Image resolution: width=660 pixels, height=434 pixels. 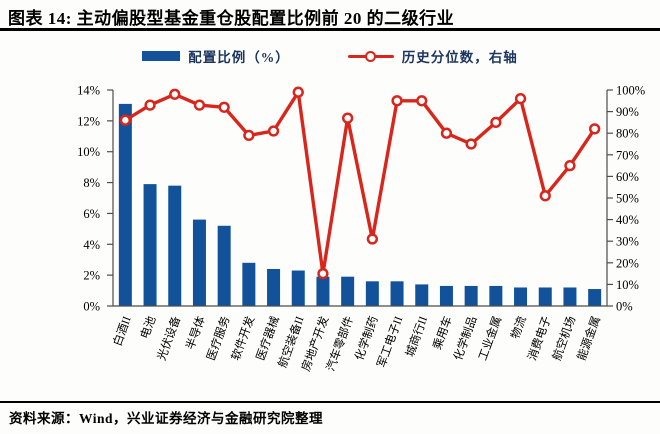 What do you see at coordinates (459, 57) in the screenshot?
I see `legend-label-percentile: 历史分位数，右轴` at bounding box center [459, 57].